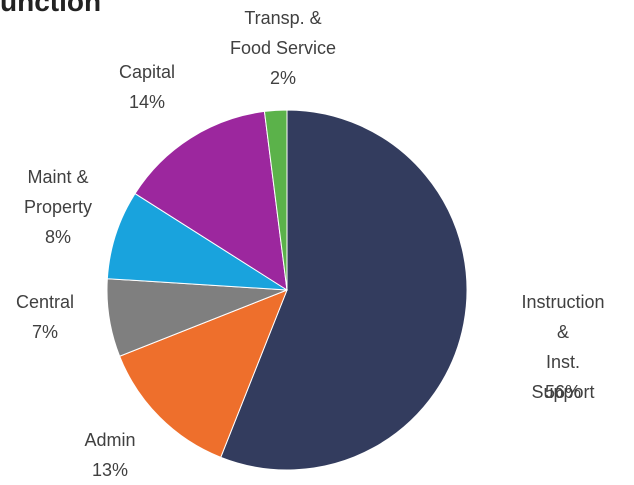 Image resolution: width=634 pixels, height=485 pixels. What do you see at coordinates (110, 470) in the screenshot?
I see `slice-value: 13%` at bounding box center [110, 470].